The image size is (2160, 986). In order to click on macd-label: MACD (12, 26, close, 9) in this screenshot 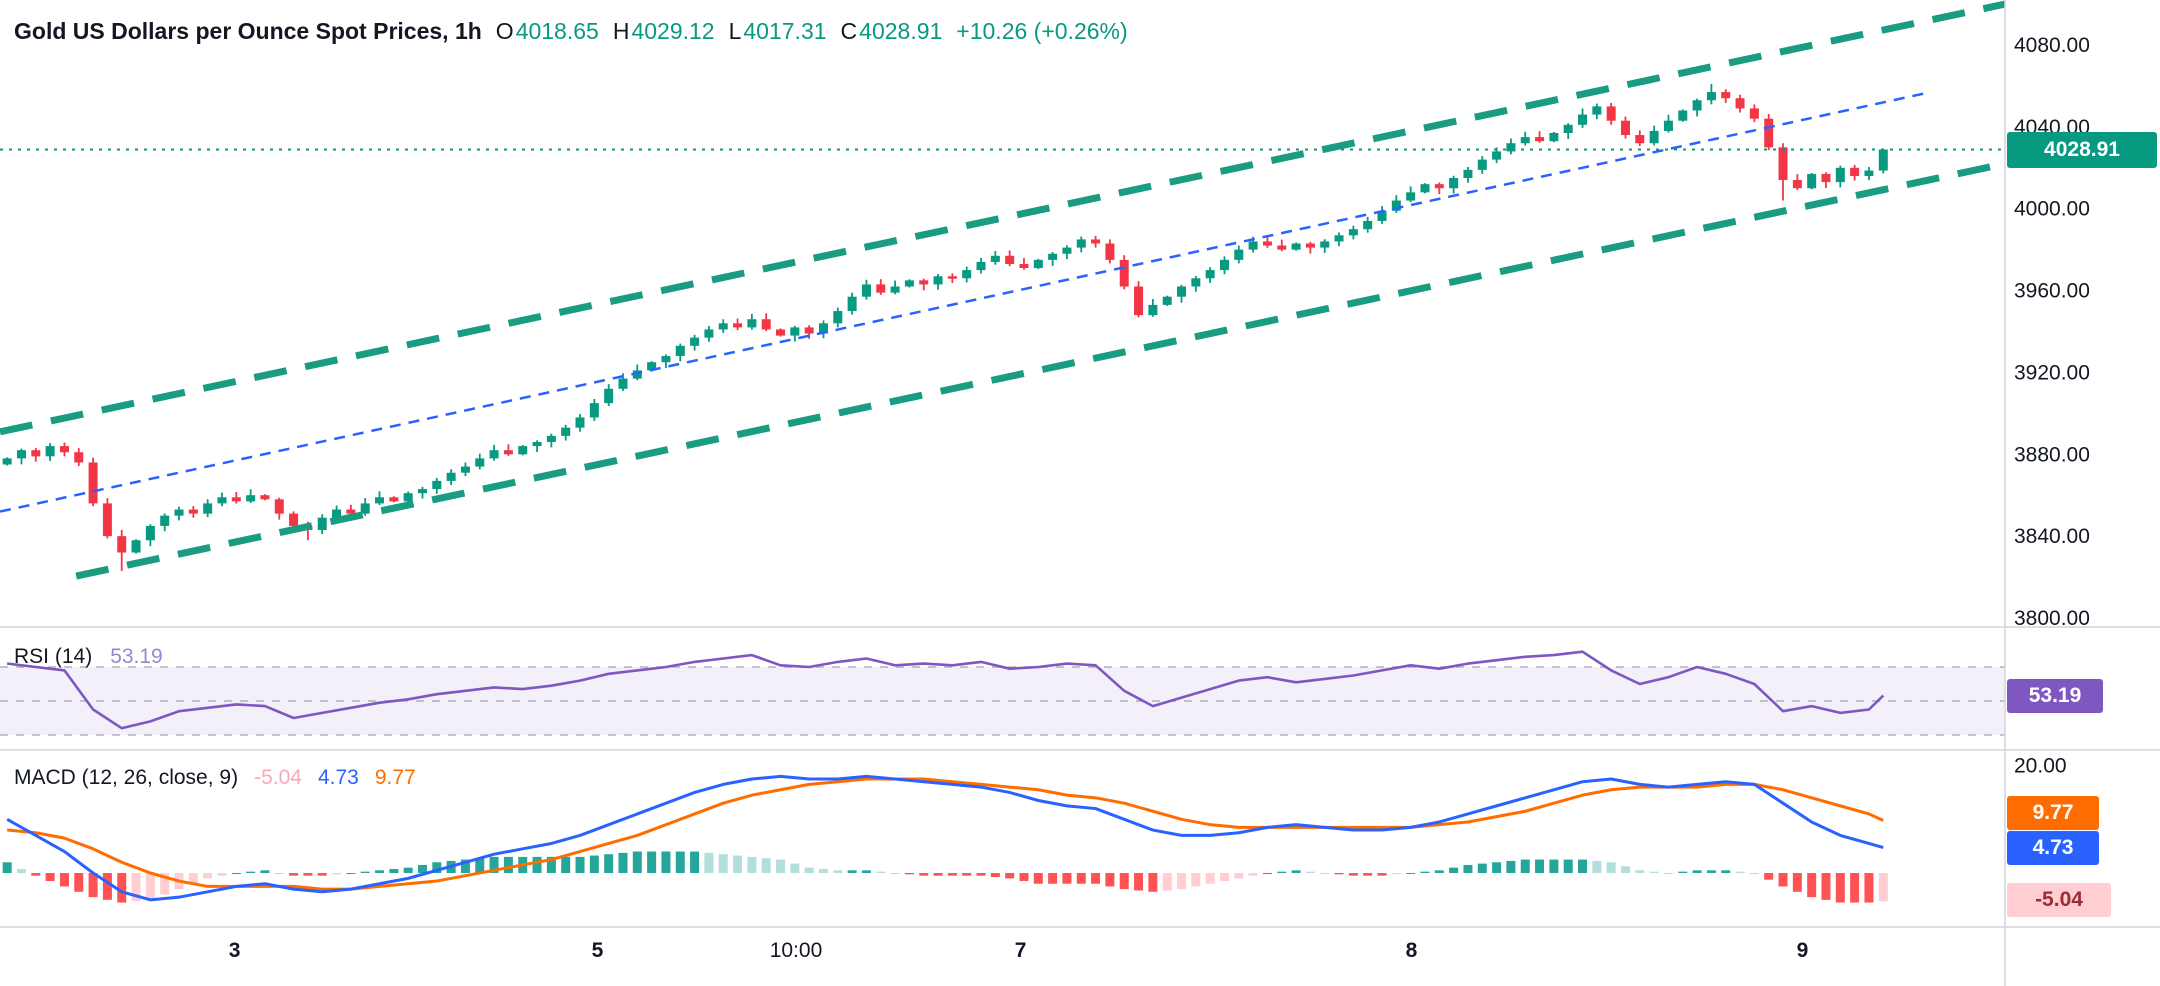, I will do `click(126, 777)`.